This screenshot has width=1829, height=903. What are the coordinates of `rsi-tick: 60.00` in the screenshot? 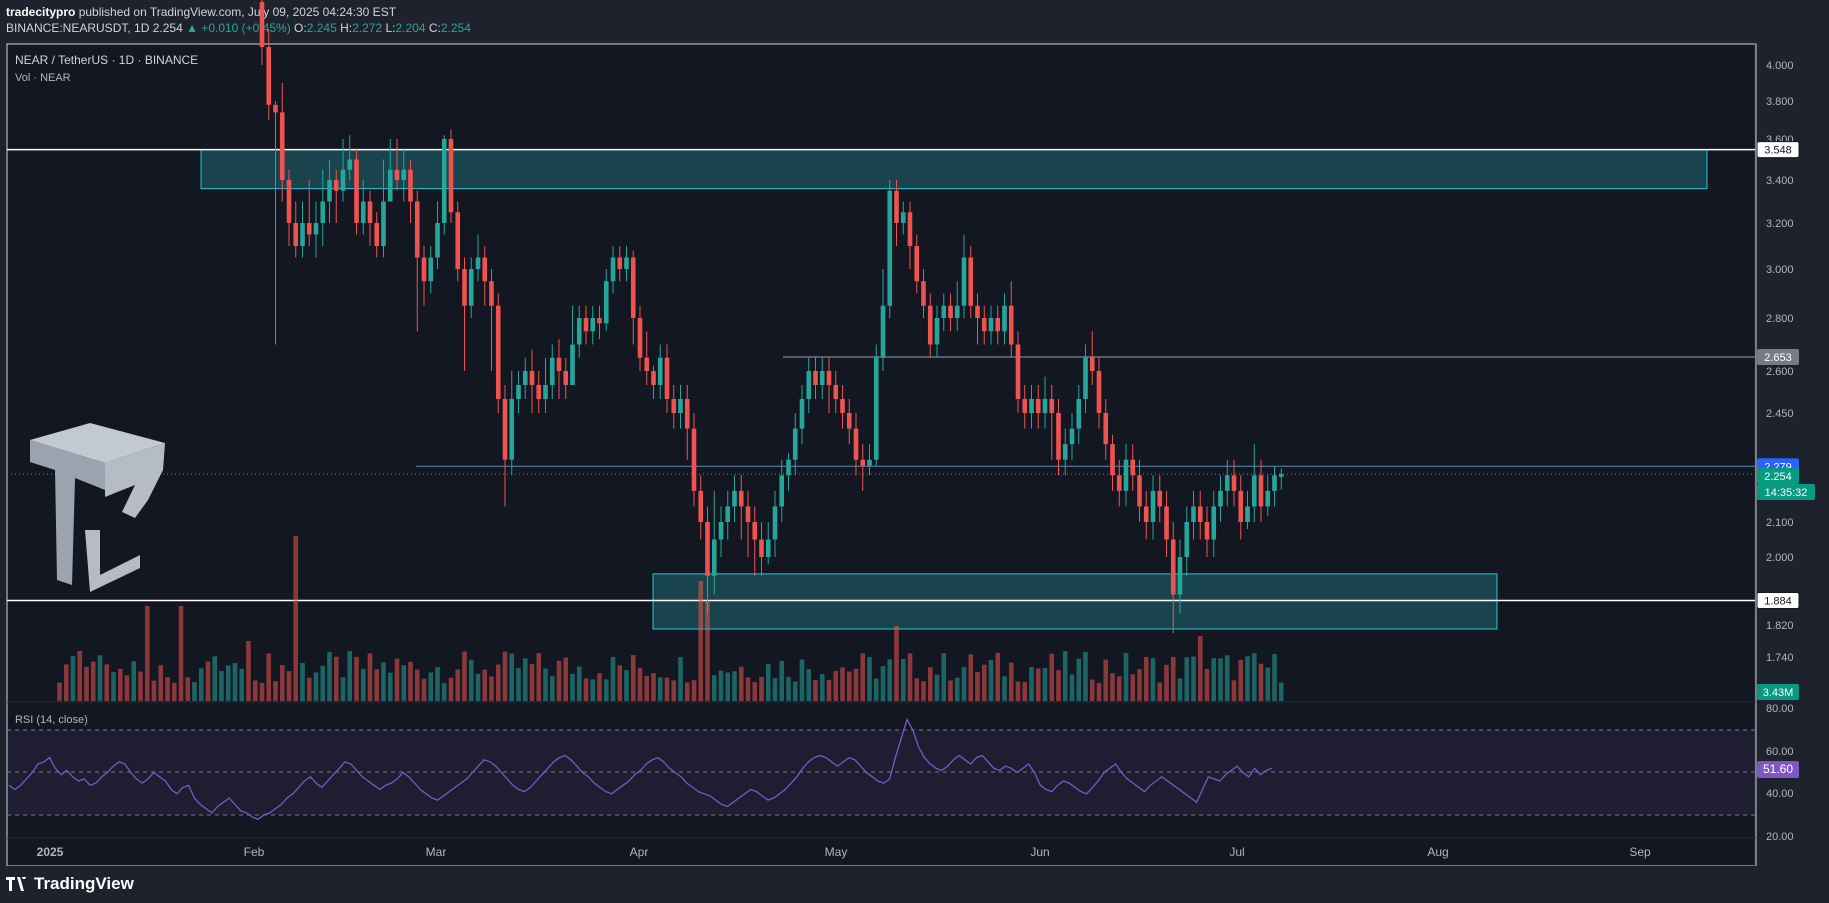 It's located at (1780, 752).